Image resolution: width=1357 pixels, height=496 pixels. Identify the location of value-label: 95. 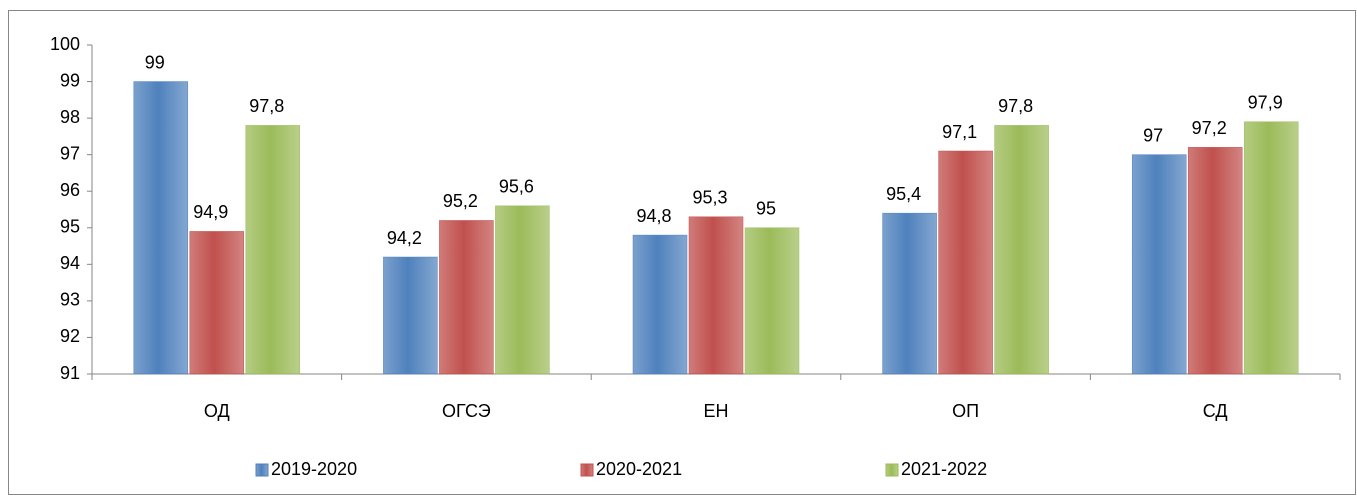
(766, 209).